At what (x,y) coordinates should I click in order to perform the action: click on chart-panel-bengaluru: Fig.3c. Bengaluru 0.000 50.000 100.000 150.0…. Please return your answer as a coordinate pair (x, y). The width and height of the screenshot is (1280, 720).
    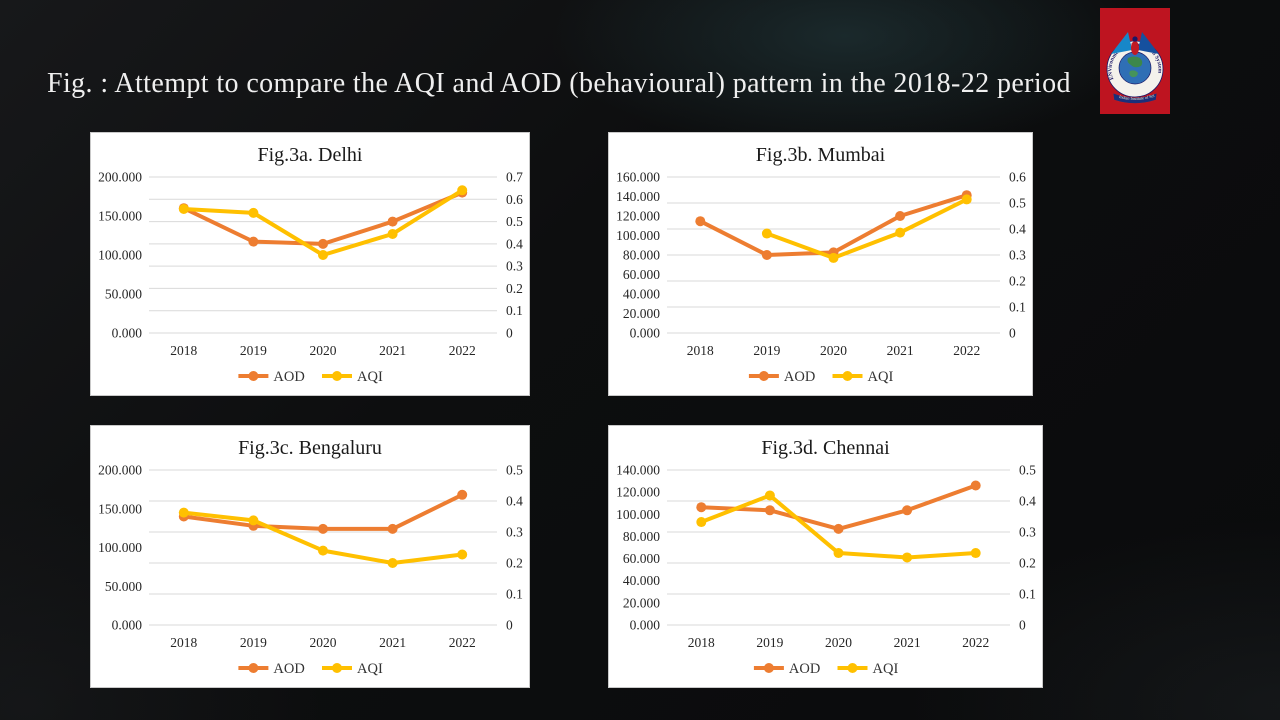
    Looking at the image, I should click on (310, 556).